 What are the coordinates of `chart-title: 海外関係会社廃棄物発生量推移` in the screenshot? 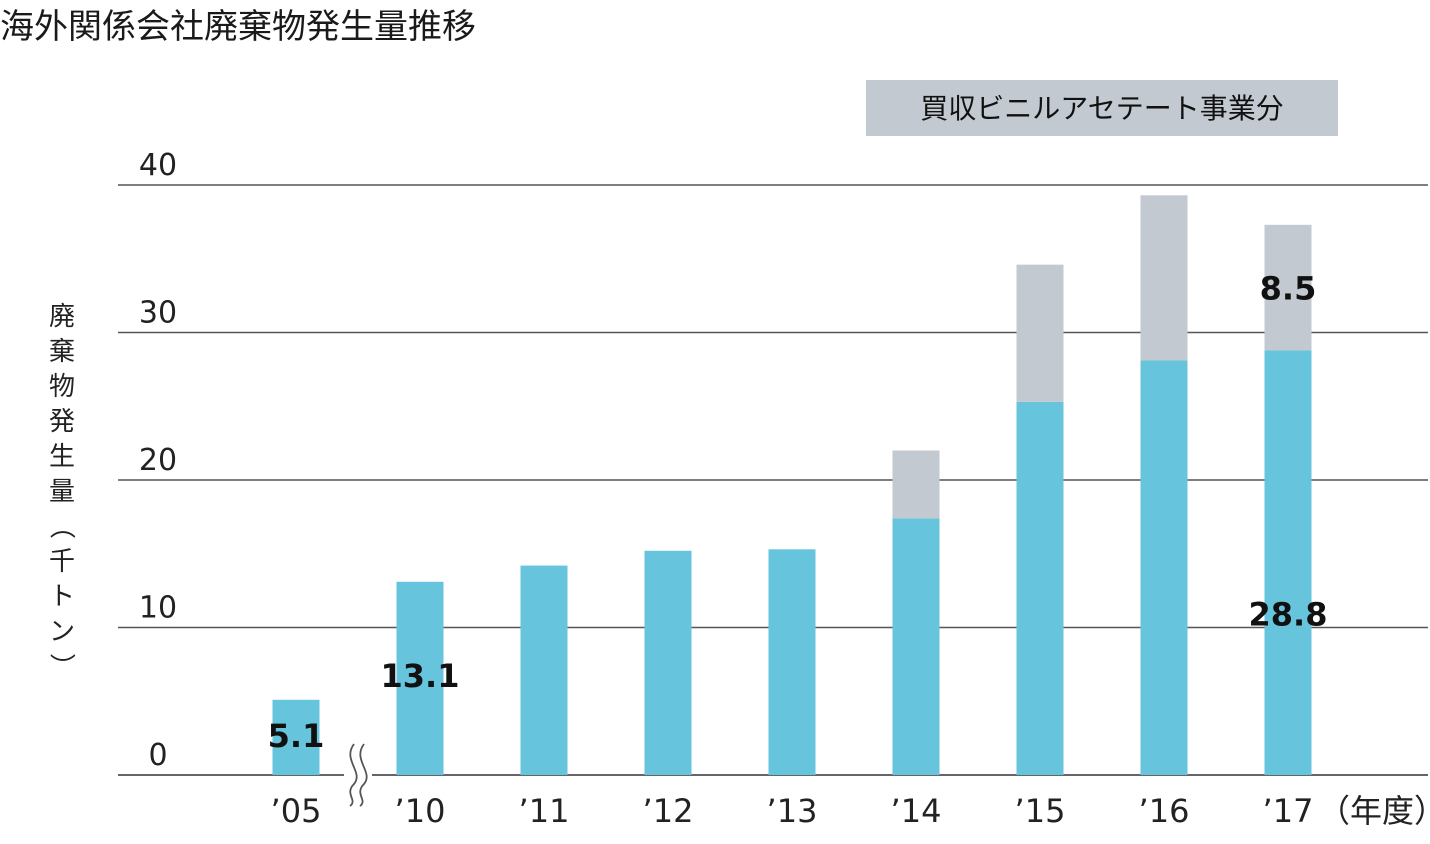 It's located at (238, 27).